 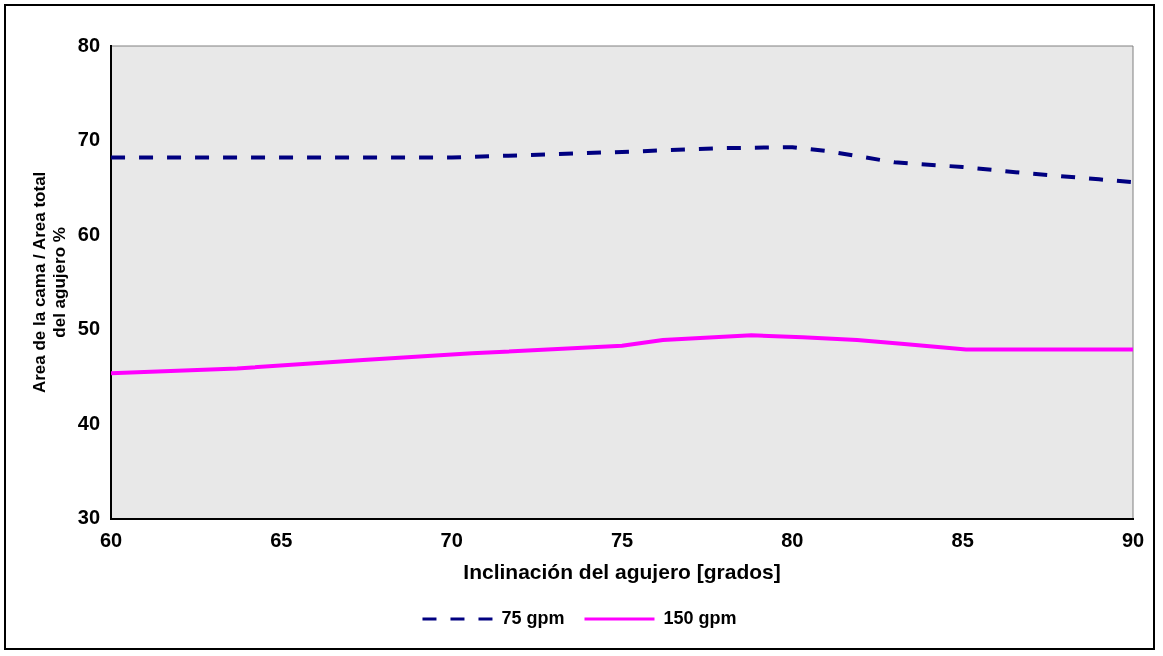 What do you see at coordinates (962, 540) in the screenshot?
I see `x-tick-label: 85` at bounding box center [962, 540].